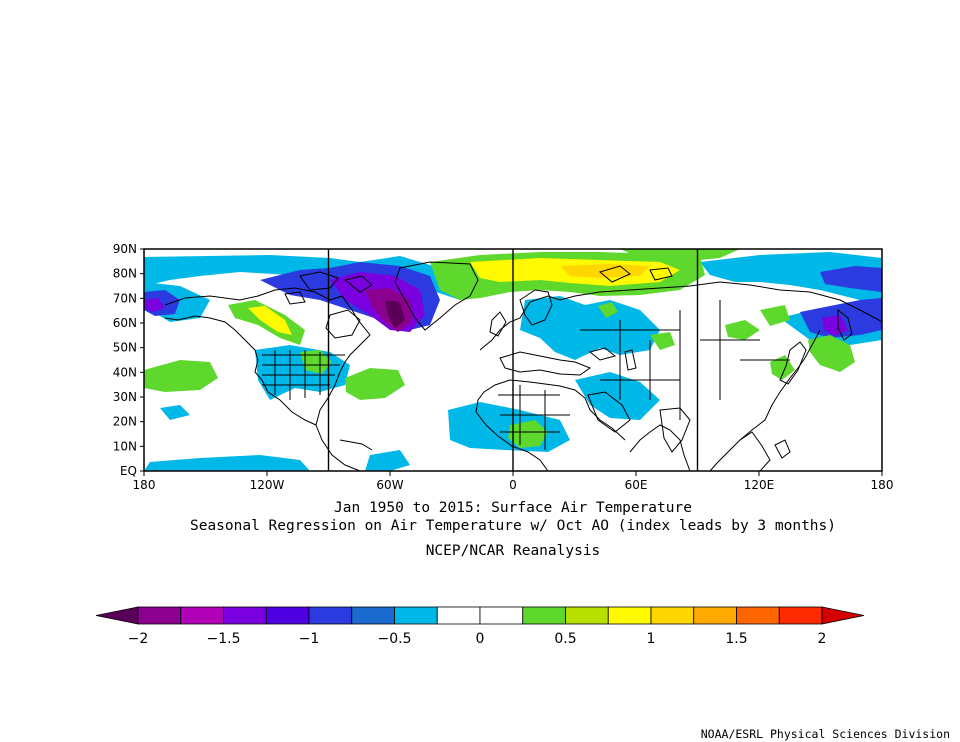 The height and width of the screenshot is (742, 960). Describe the element at coordinates (775, 315) in the screenshot. I see `anomaly-green-asia2` at that location.